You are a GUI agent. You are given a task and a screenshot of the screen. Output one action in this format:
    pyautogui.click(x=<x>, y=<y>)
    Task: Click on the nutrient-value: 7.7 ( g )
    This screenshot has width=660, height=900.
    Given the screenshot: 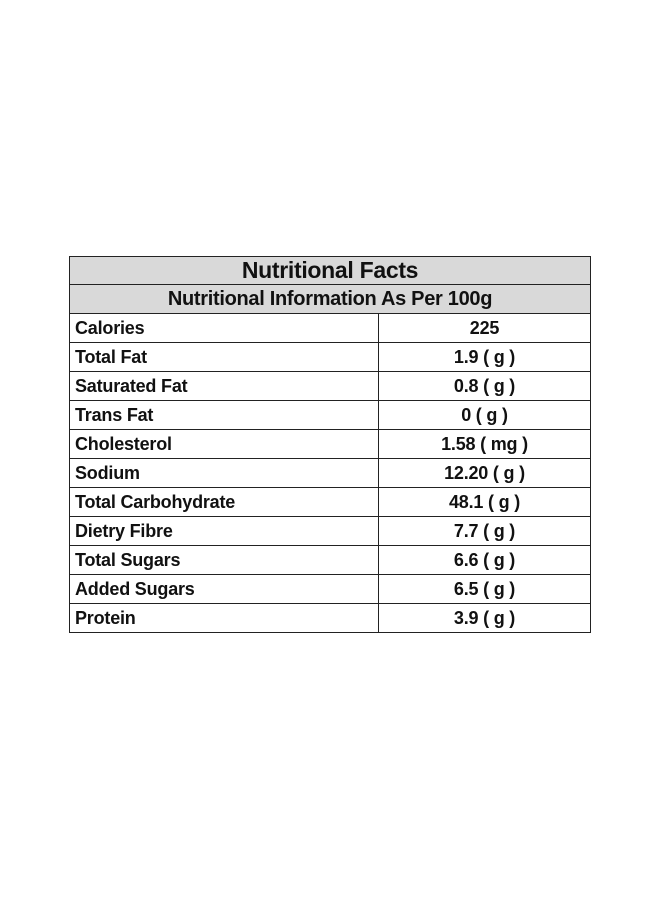 What is the action you would take?
    pyautogui.click(x=484, y=531)
    